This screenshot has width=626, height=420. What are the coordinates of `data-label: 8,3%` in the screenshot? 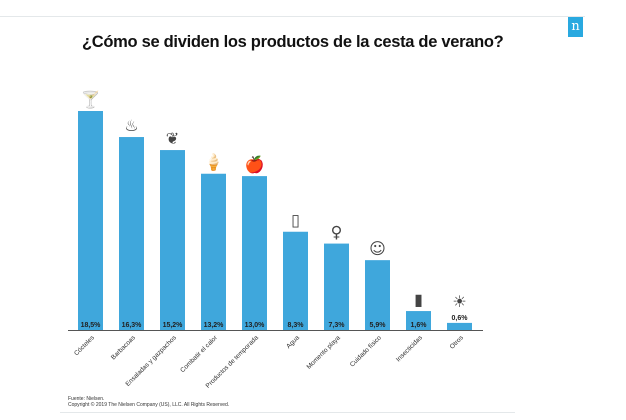 It's located at (296, 325).